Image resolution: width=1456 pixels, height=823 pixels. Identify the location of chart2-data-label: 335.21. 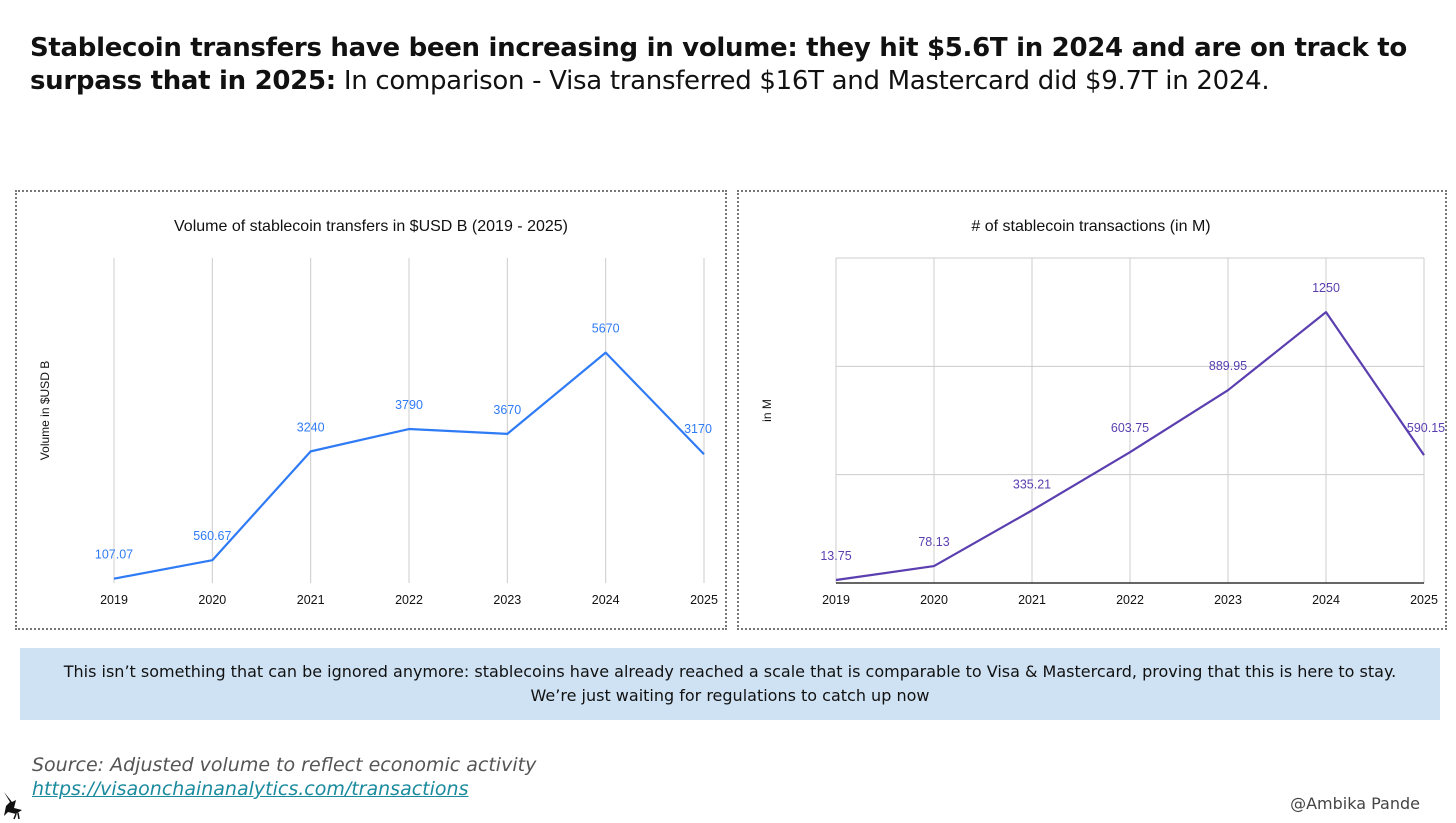
(1032, 484).